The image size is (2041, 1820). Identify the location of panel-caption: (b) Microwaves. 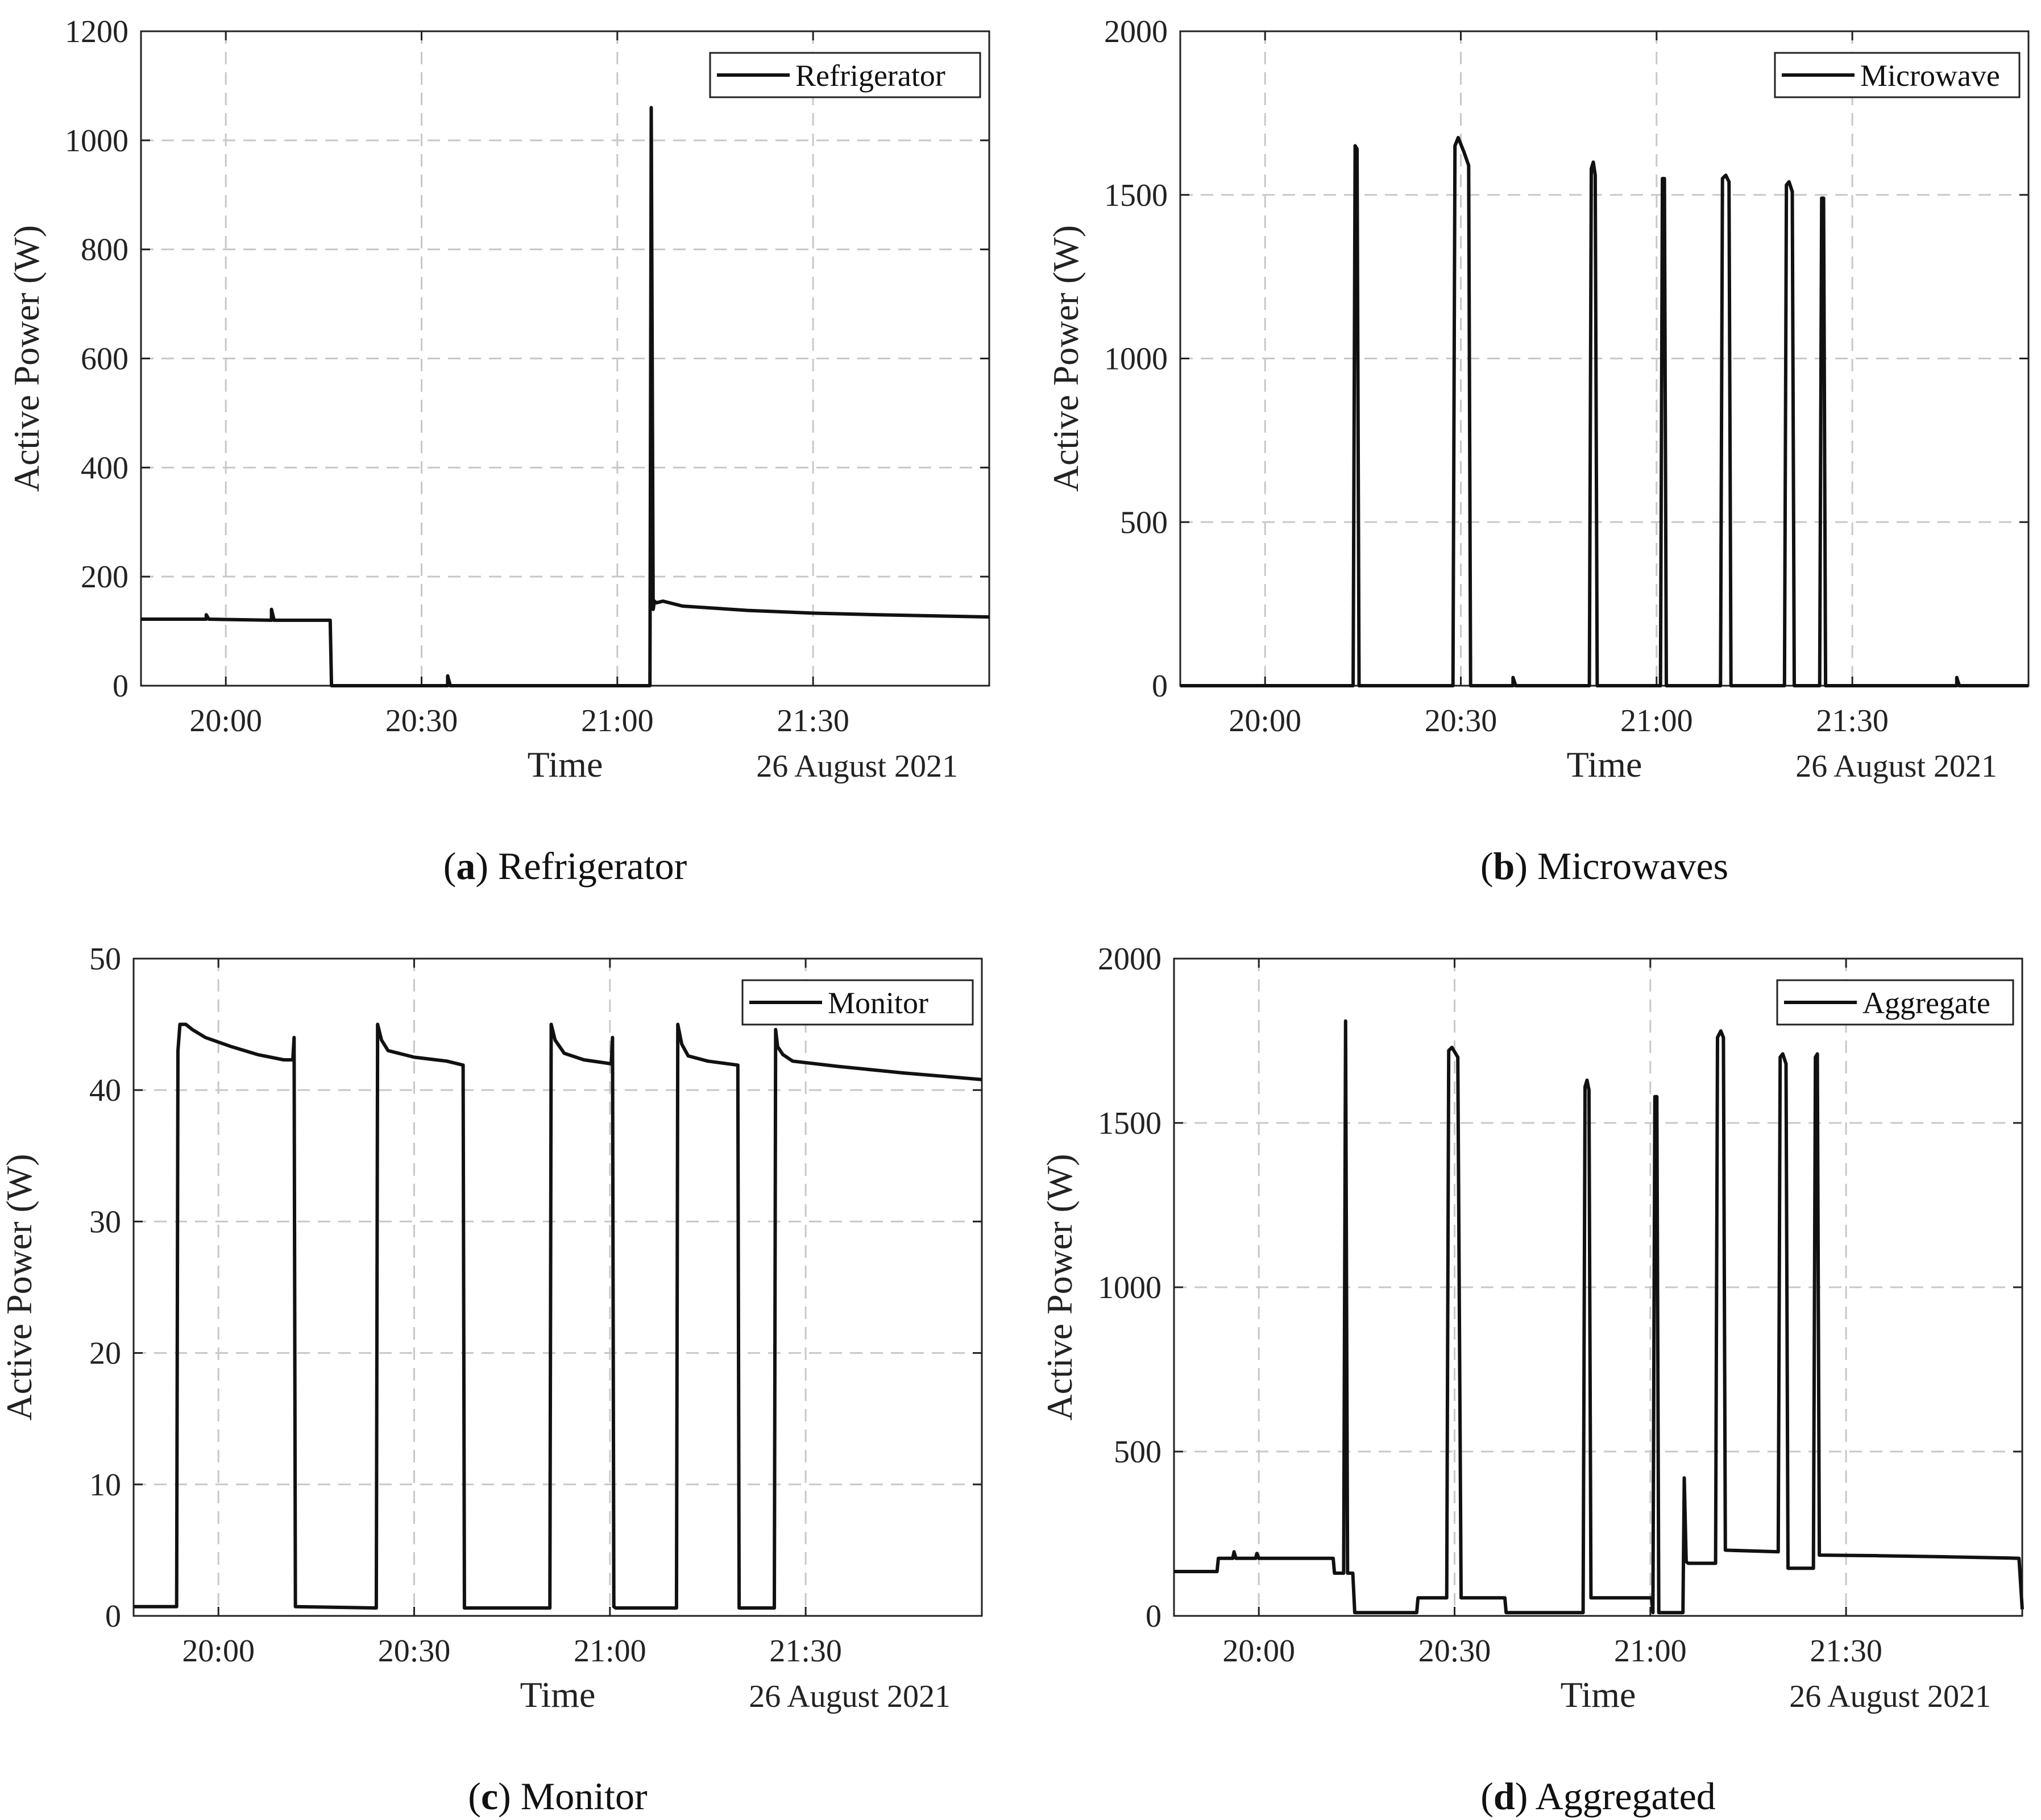
(1604, 866).